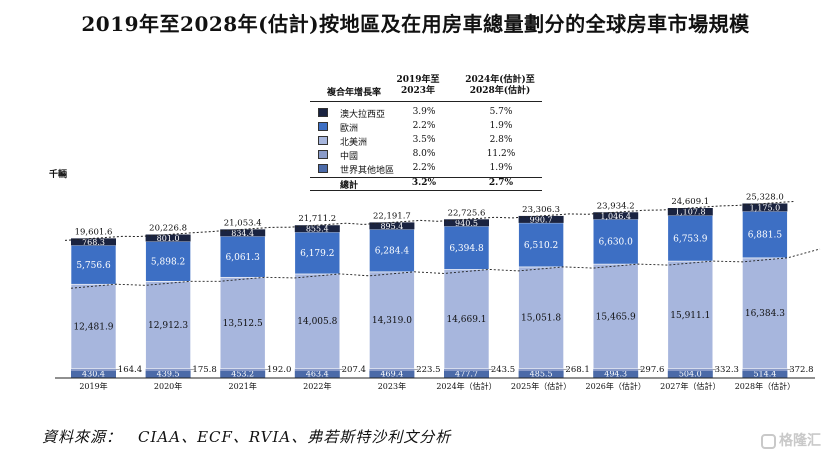 The height and width of the screenshot is (459, 831). I want to click on data-label-australasia: 801.0, so click(168, 238).